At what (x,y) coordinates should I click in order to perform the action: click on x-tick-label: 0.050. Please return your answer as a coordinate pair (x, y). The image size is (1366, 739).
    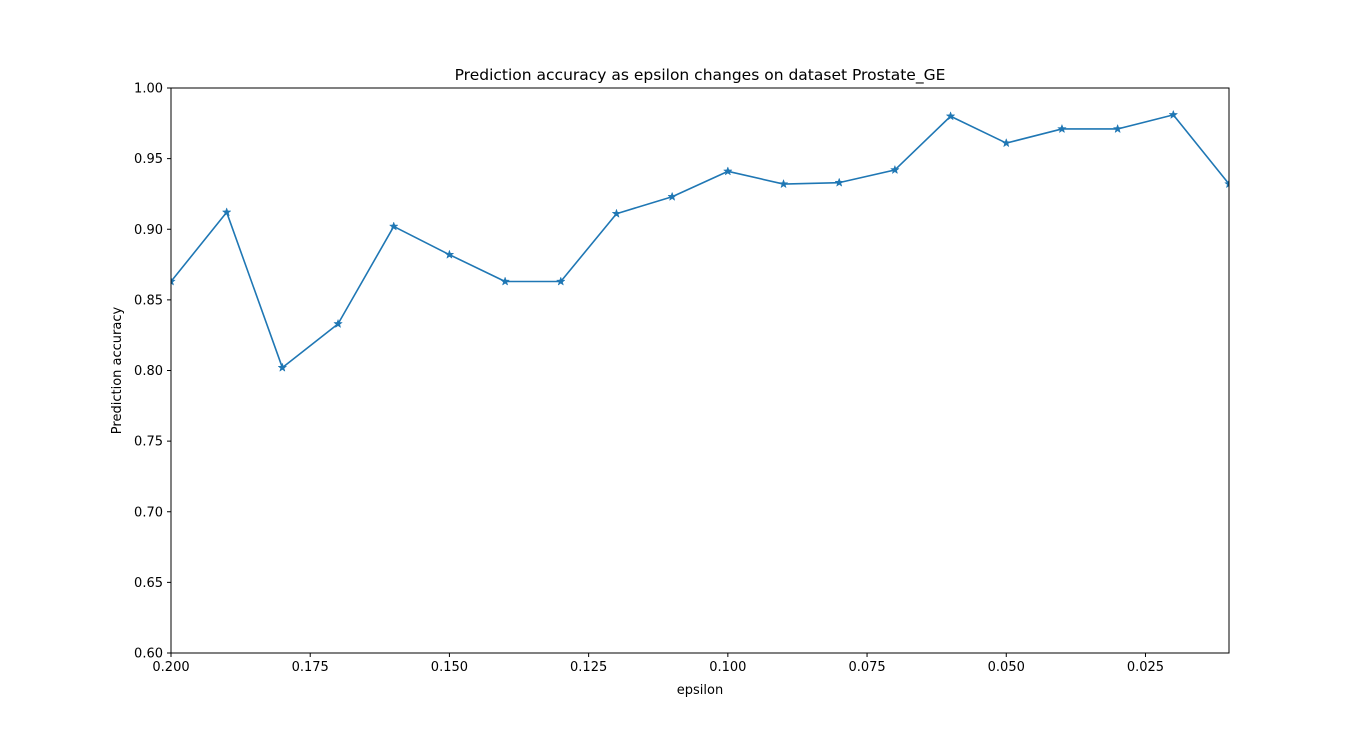
    Looking at the image, I should click on (1006, 667).